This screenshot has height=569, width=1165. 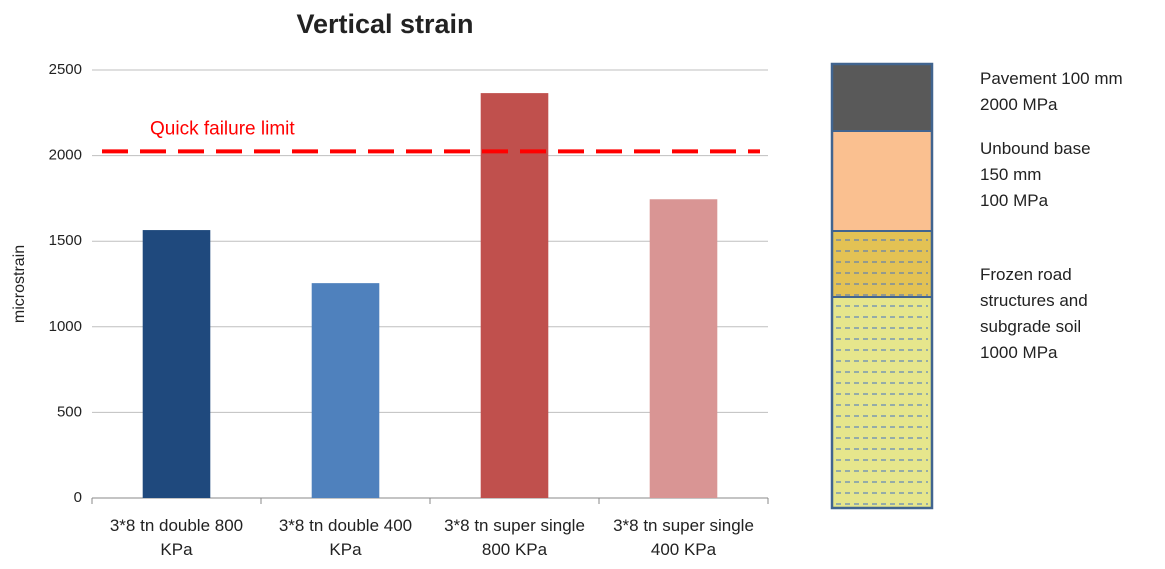 I want to click on base-layer, so click(x=882, y=181).